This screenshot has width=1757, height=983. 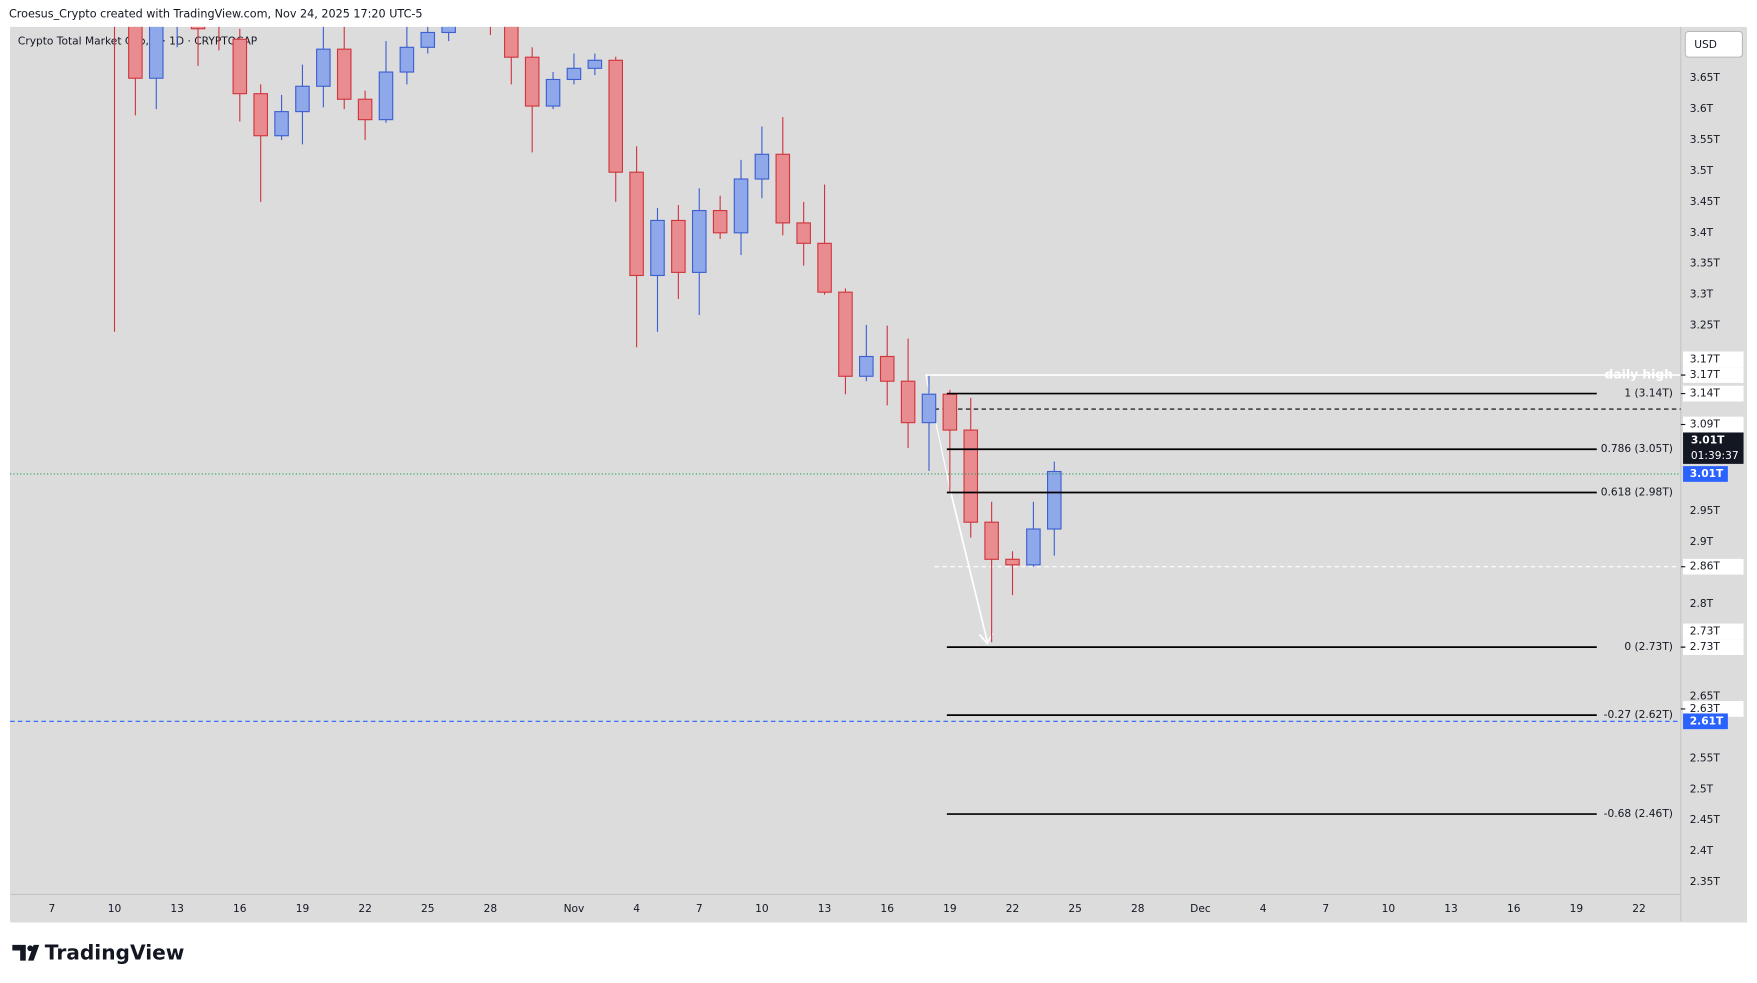 What do you see at coordinates (1648, 646) in the screenshot?
I see `fib-label: 0 (2.73T)` at bounding box center [1648, 646].